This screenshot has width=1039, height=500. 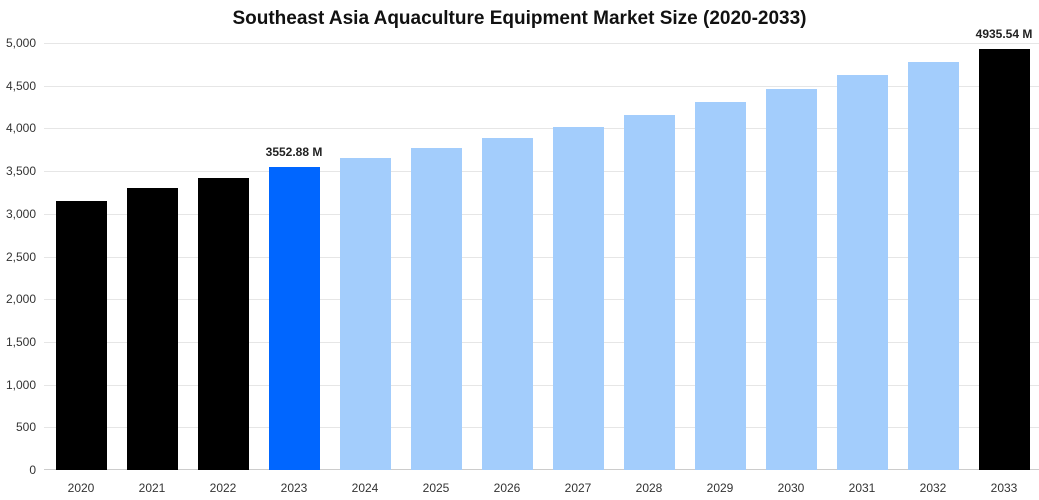 I want to click on y-tick-label: 2,500, so click(x=20, y=256).